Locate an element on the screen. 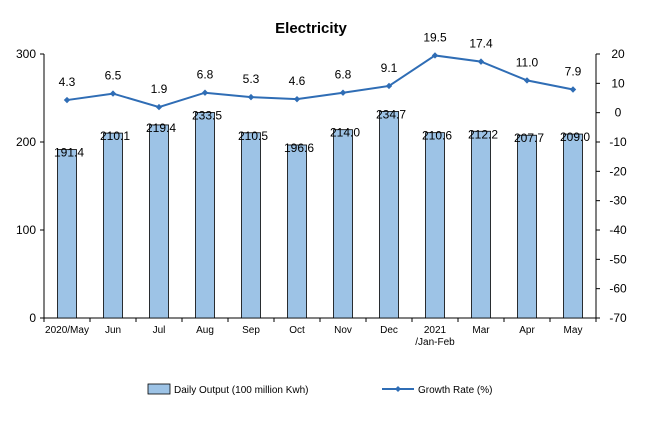  growth-rate-label: 19.5 is located at coordinates (435, 37).